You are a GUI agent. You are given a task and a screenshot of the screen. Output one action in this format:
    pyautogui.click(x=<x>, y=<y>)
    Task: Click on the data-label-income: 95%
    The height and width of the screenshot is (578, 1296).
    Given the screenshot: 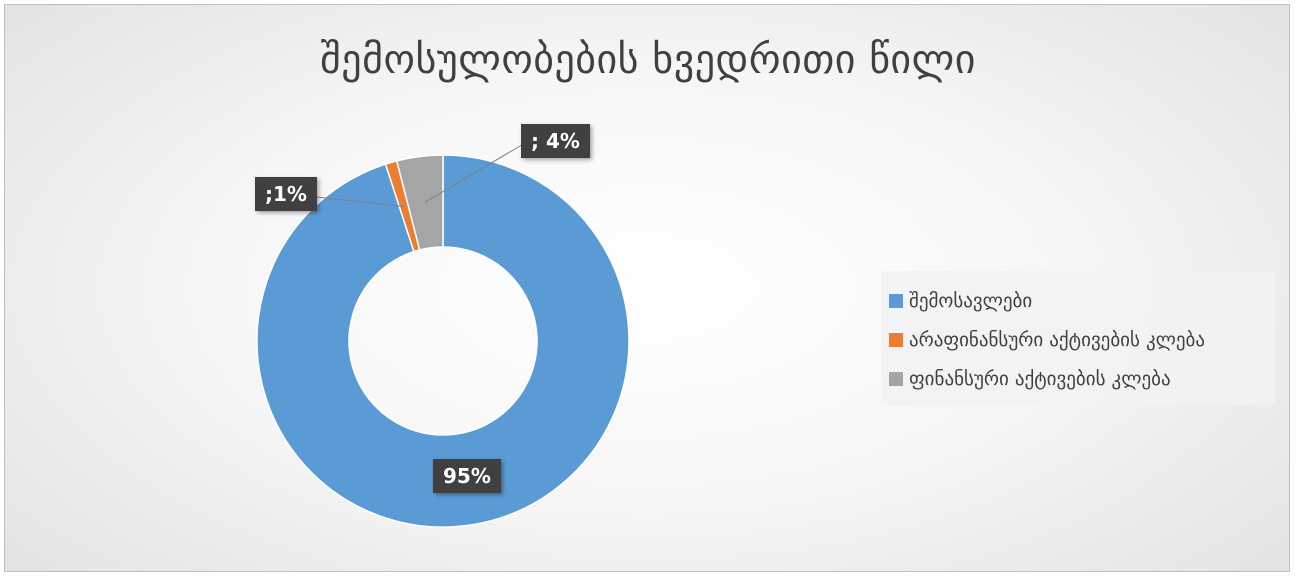 What is the action you would take?
    pyautogui.click(x=467, y=476)
    